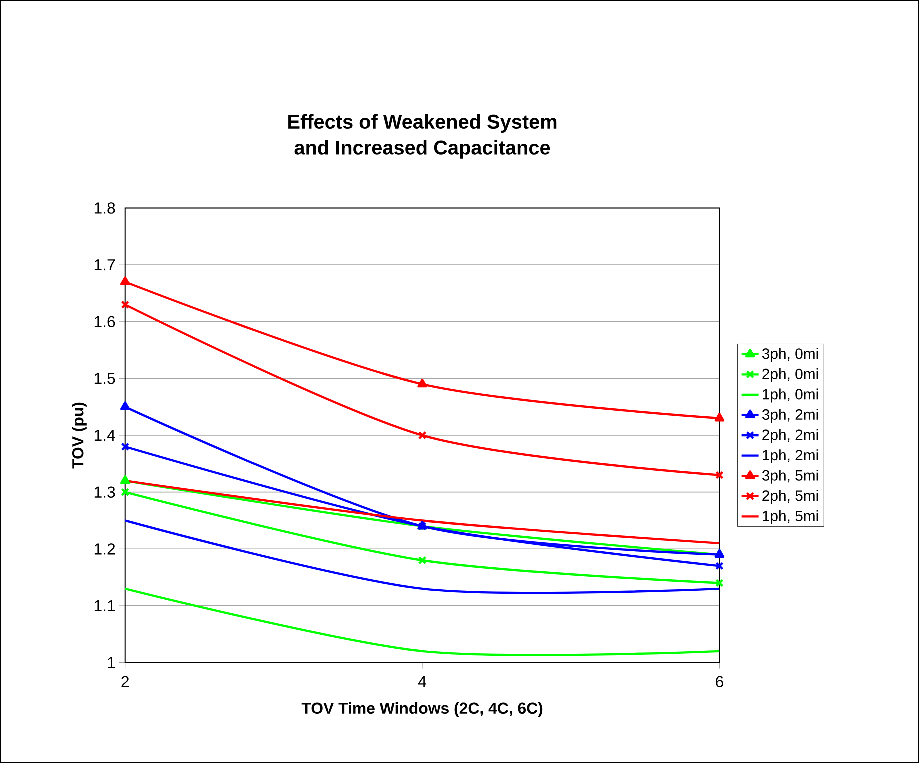 The width and height of the screenshot is (919, 763). What do you see at coordinates (105, 435) in the screenshot?
I see `y-tick-label: 1.4` at bounding box center [105, 435].